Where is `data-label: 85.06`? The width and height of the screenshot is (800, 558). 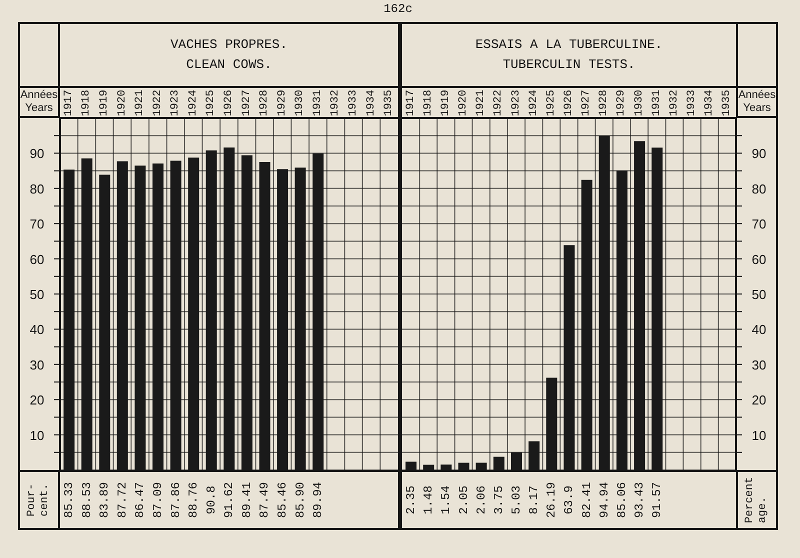 data-label: 85.06 is located at coordinates (621, 500).